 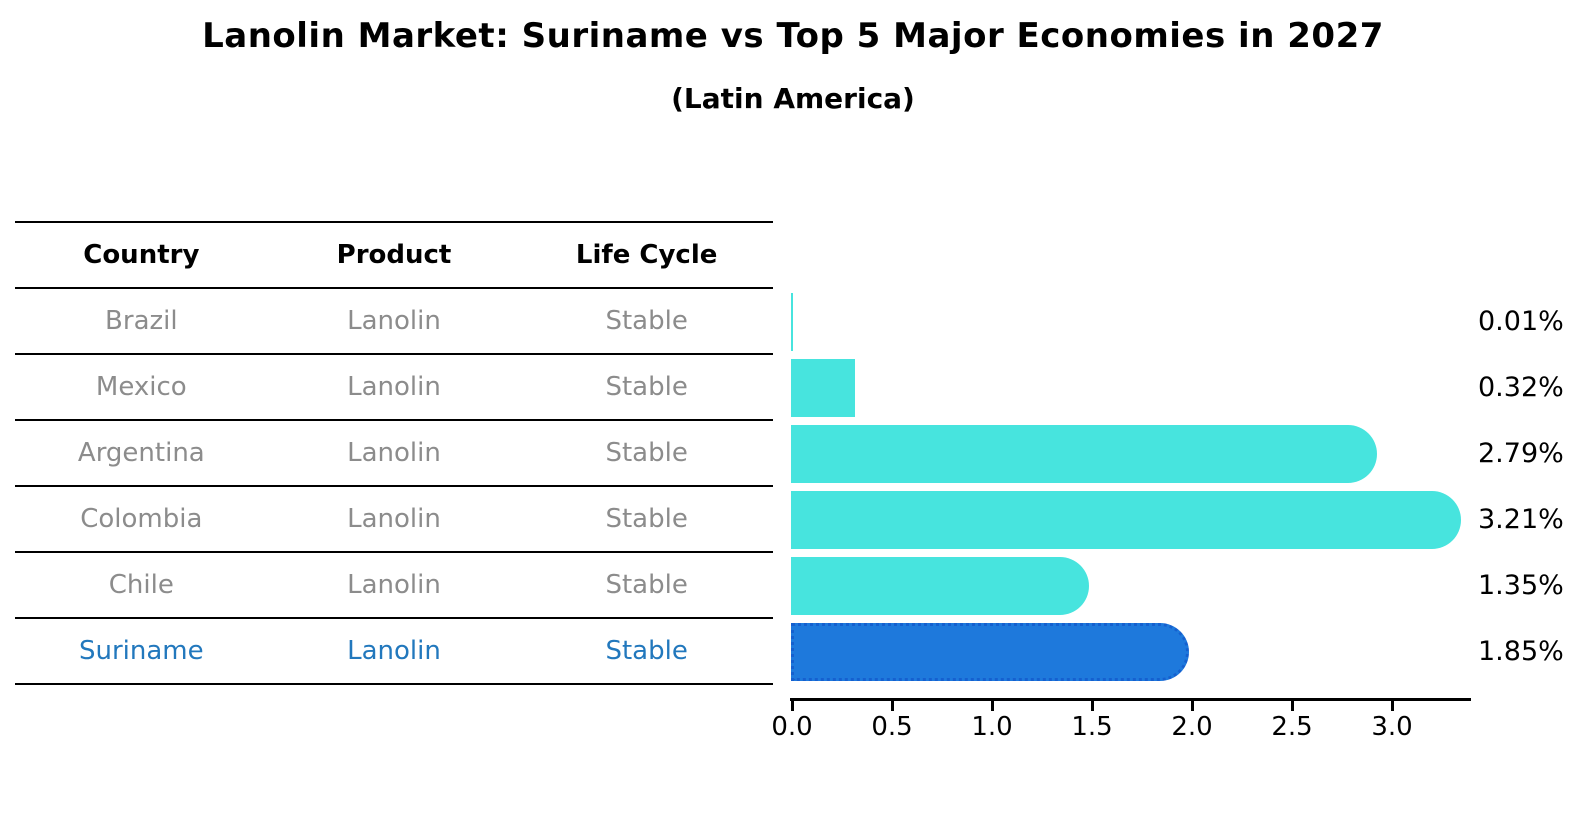 I want to click on bar-brazil, so click(x=792, y=322).